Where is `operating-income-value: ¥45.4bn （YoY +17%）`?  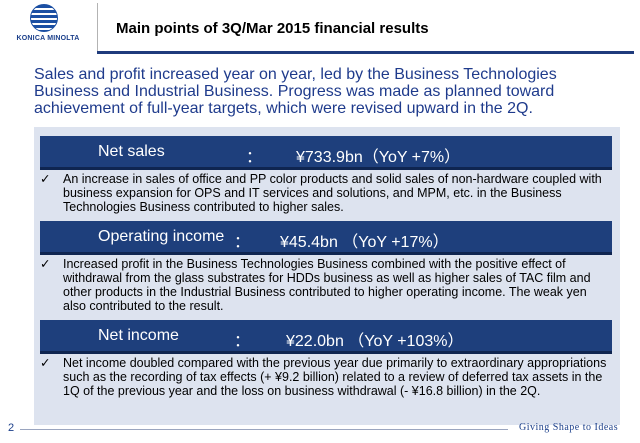
operating-income-value: ¥45.4bn （YoY +17%） is located at coordinates (364, 242).